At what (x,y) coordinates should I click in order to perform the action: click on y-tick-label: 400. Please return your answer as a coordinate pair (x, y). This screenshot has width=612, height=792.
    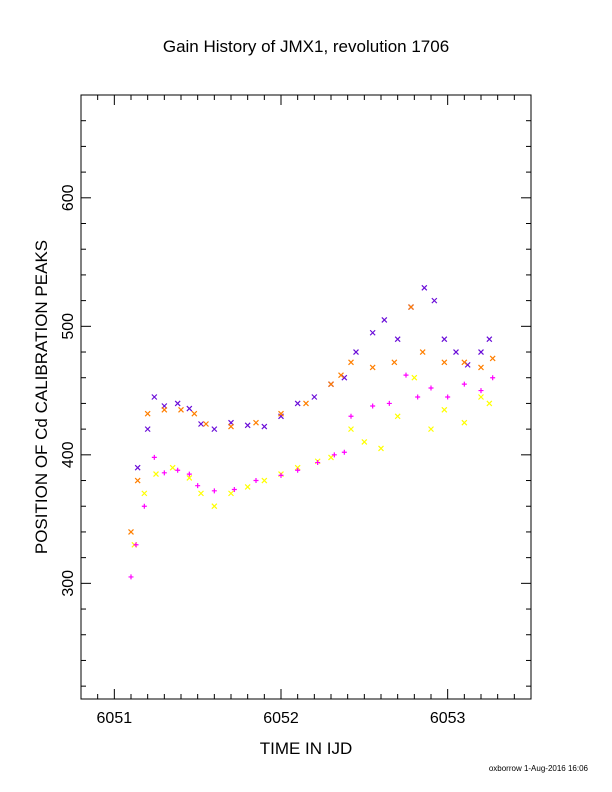
    Looking at the image, I should click on (68, 454).